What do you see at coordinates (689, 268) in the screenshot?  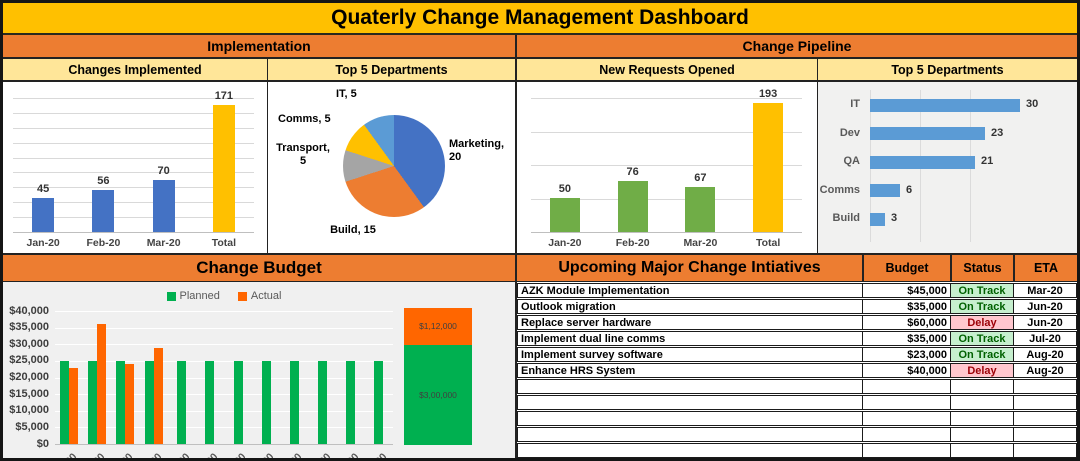 I see `table-header-title: Upcoming Major Change Intiatives` at bounding box center [689, 268].